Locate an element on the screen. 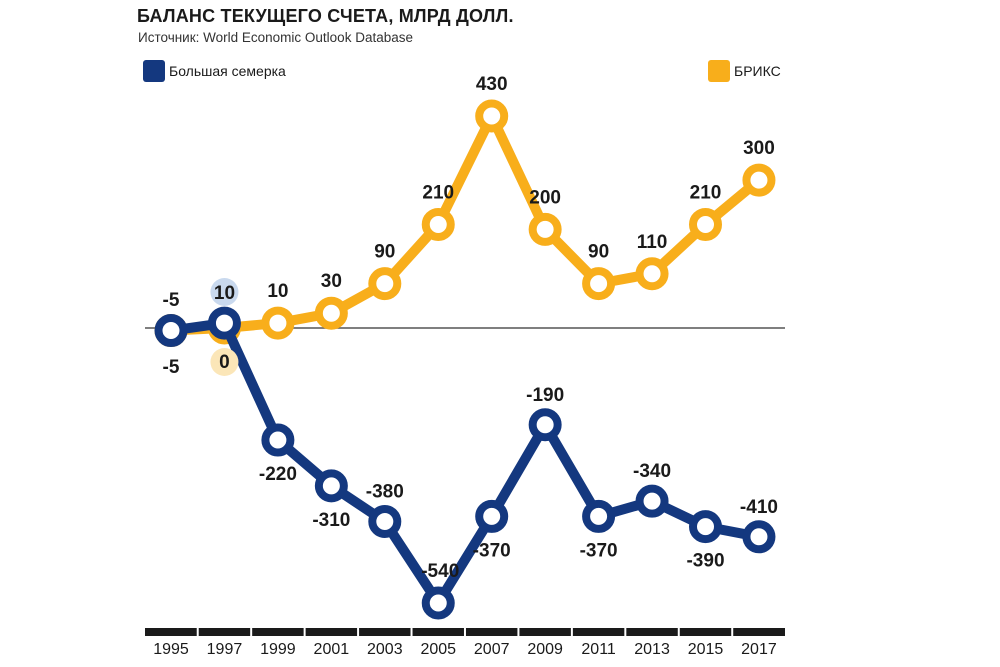 The width and height of the screenshot is (1000, 667). data-label-g7: -410 is located at coordinates (759, 507).